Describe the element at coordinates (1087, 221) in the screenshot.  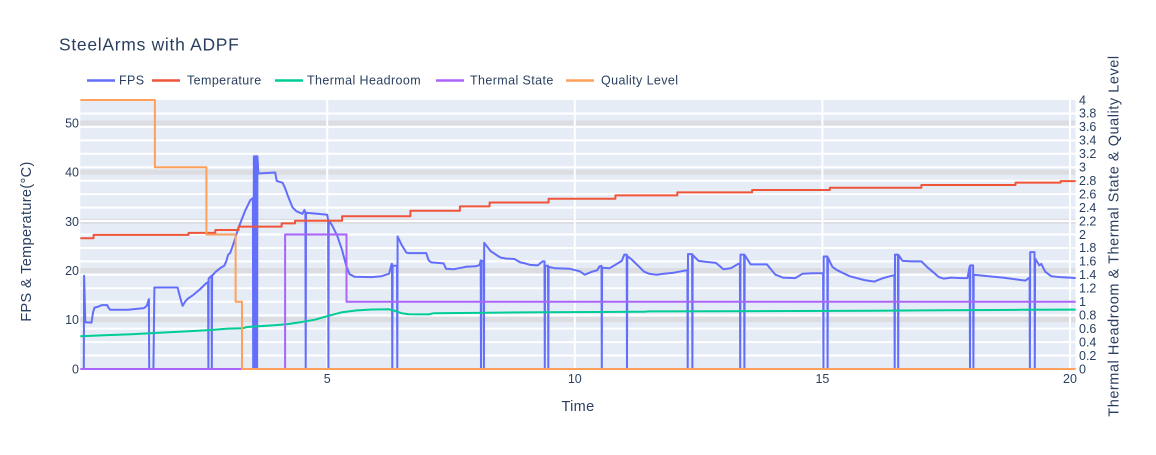
I see `svg-text: 2.2` at that location.